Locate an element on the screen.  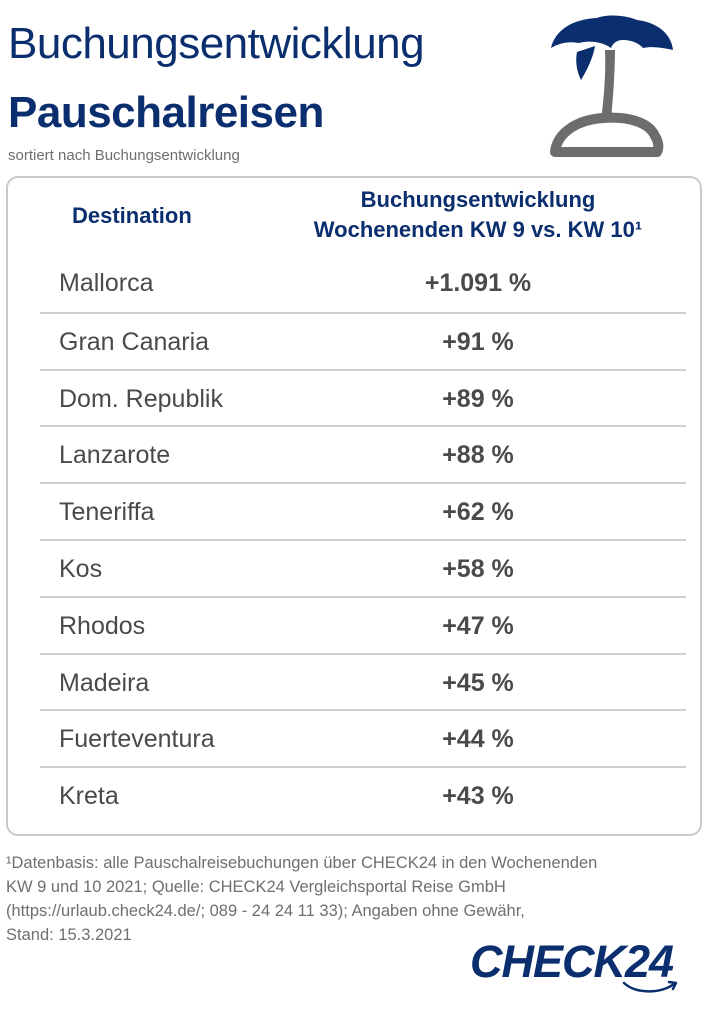
table-row: Mallorca +1.091 % is located at coordinates (363, 283).